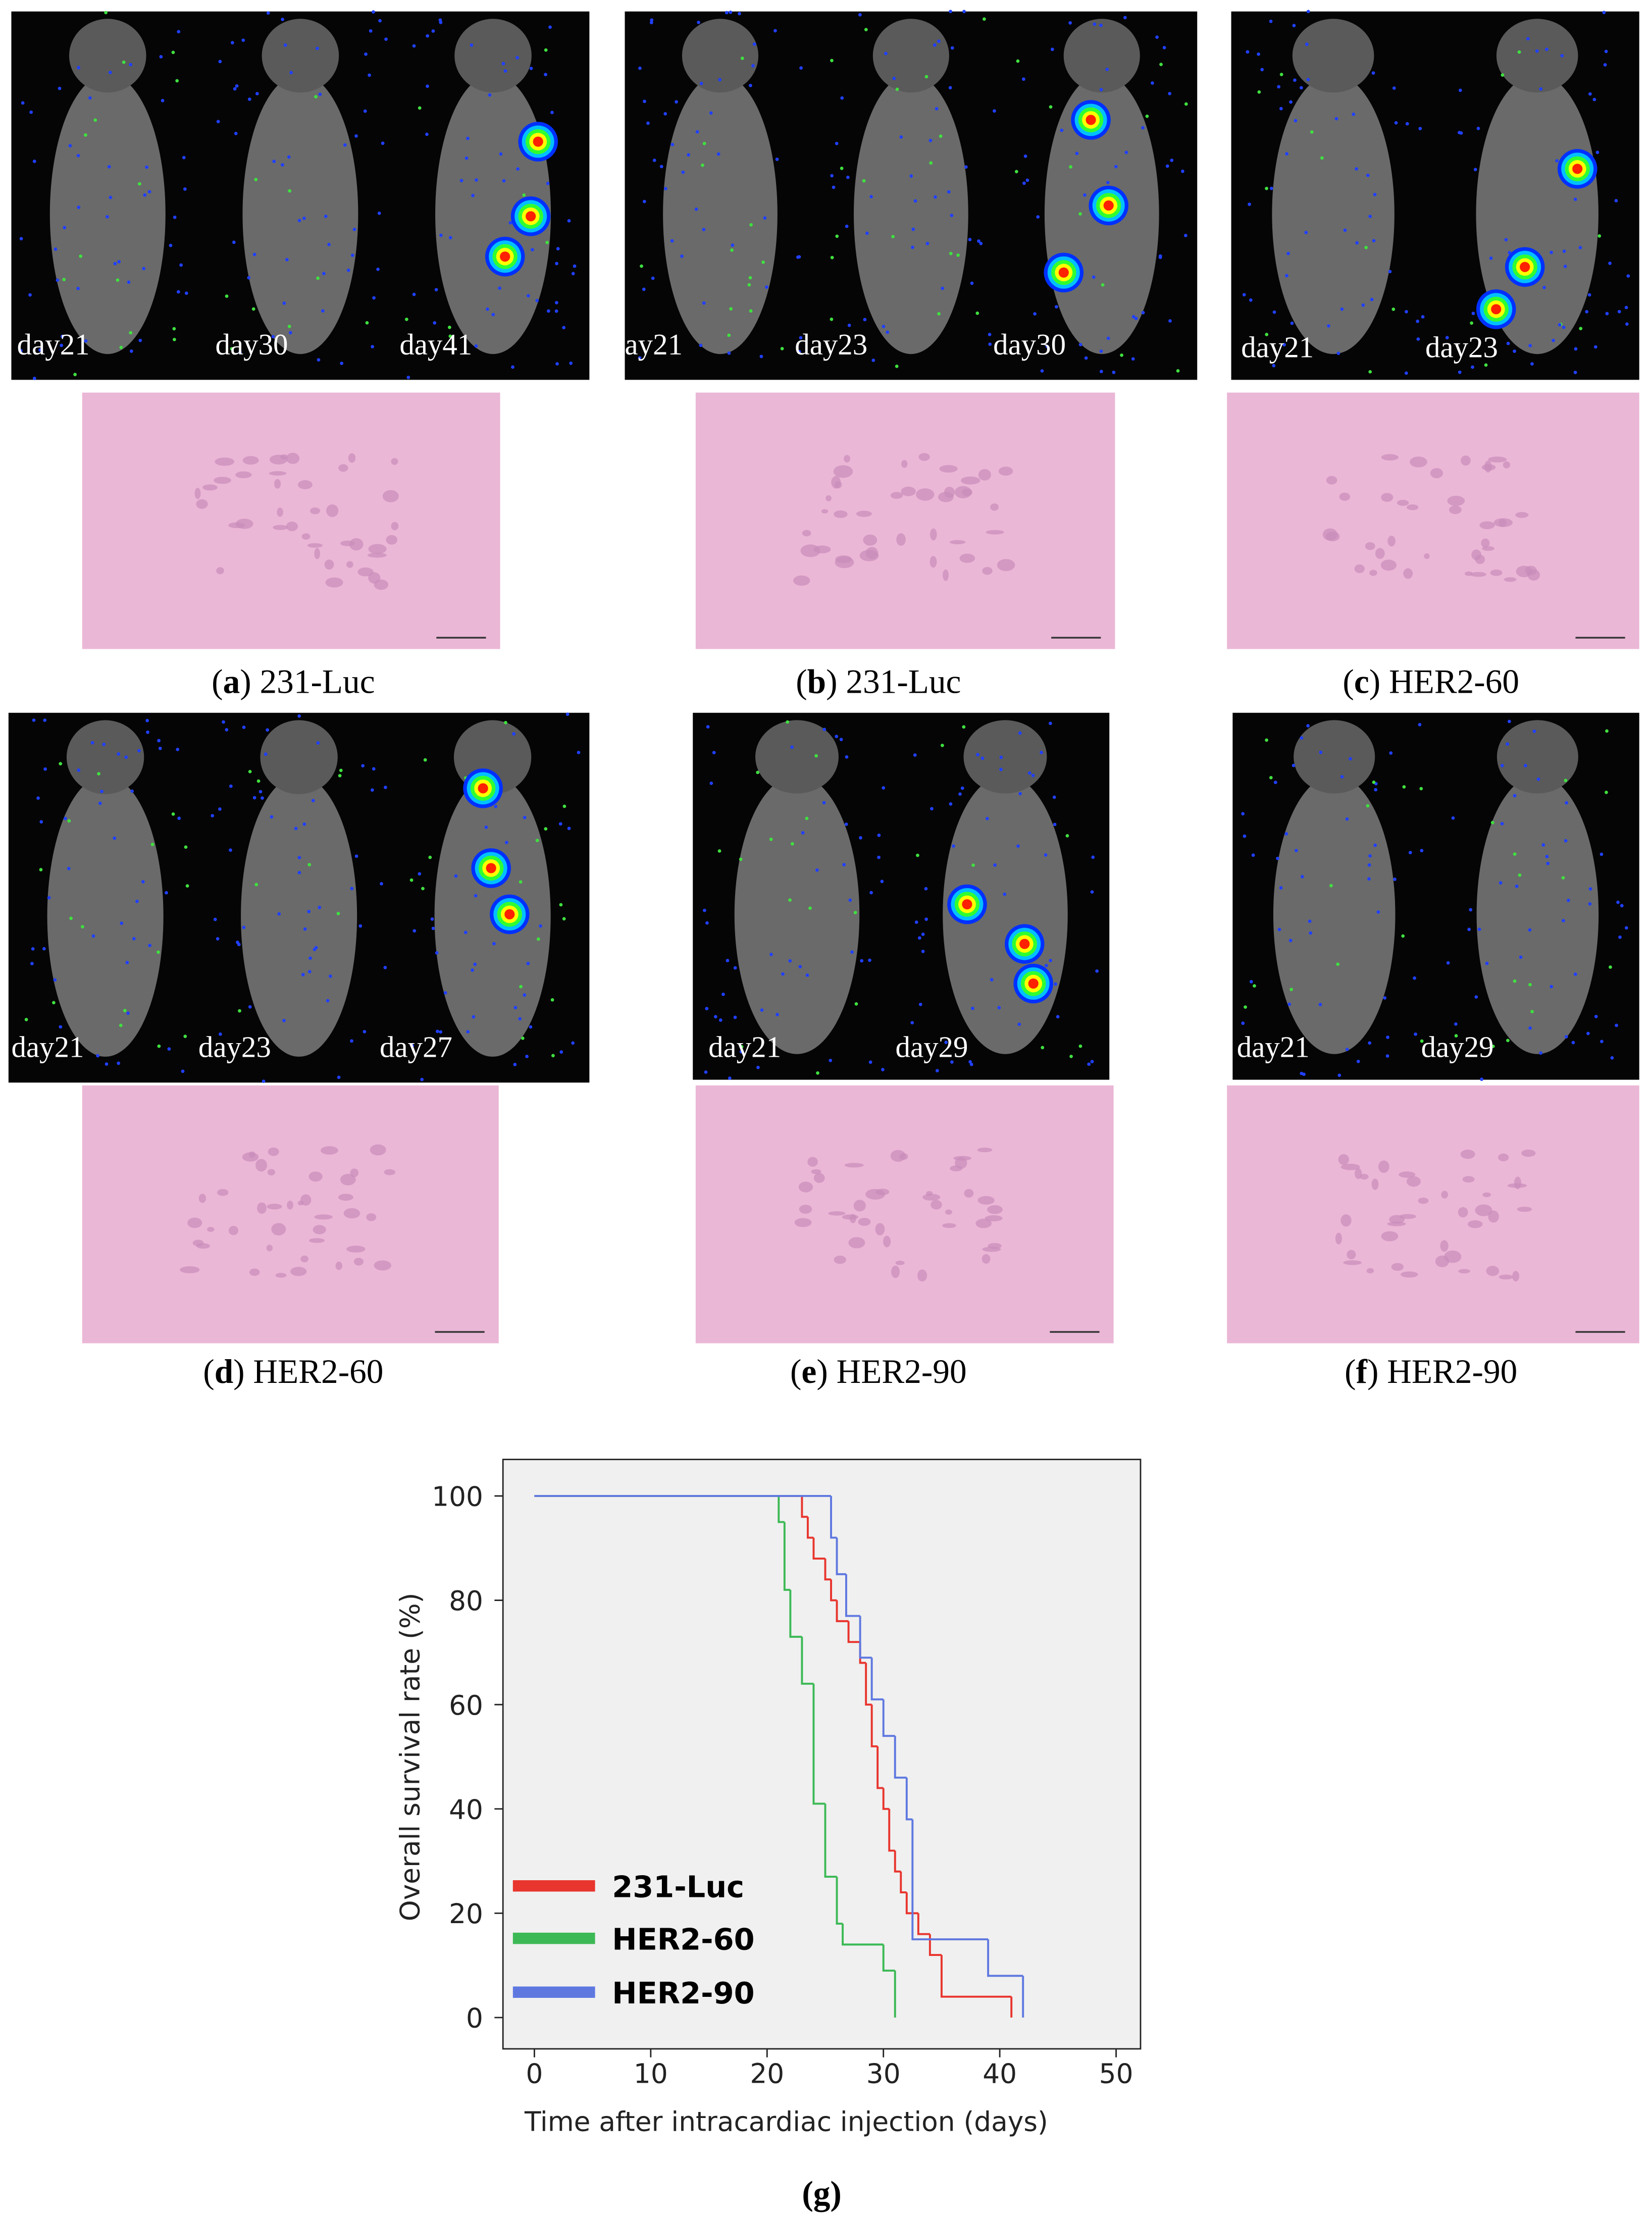 The image size is (1652, 2219). I want to click on legend-label: HER2-60, so click(683, 1939).